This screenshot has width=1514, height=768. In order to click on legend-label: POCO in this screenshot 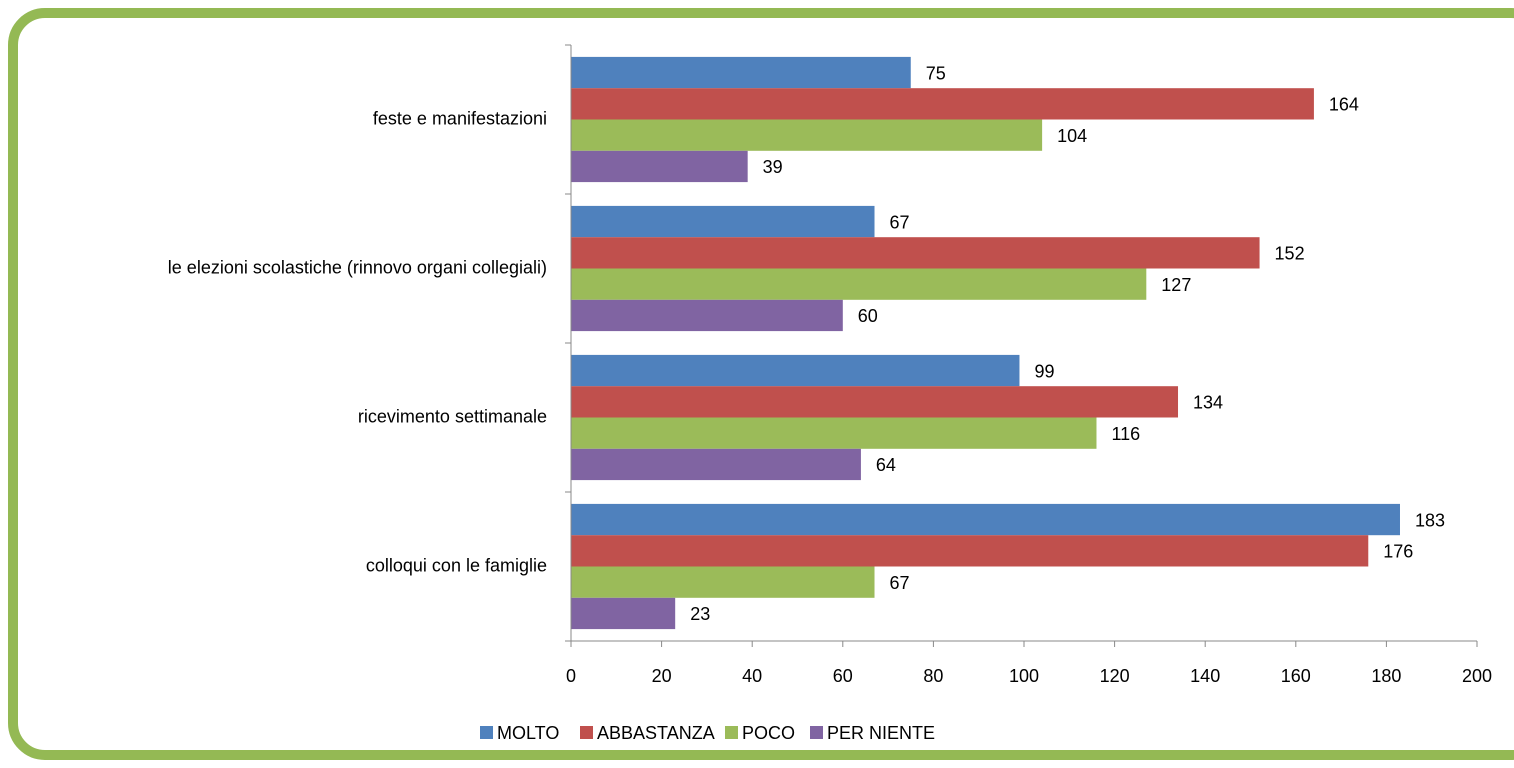, I will do `click(768, 733)`.